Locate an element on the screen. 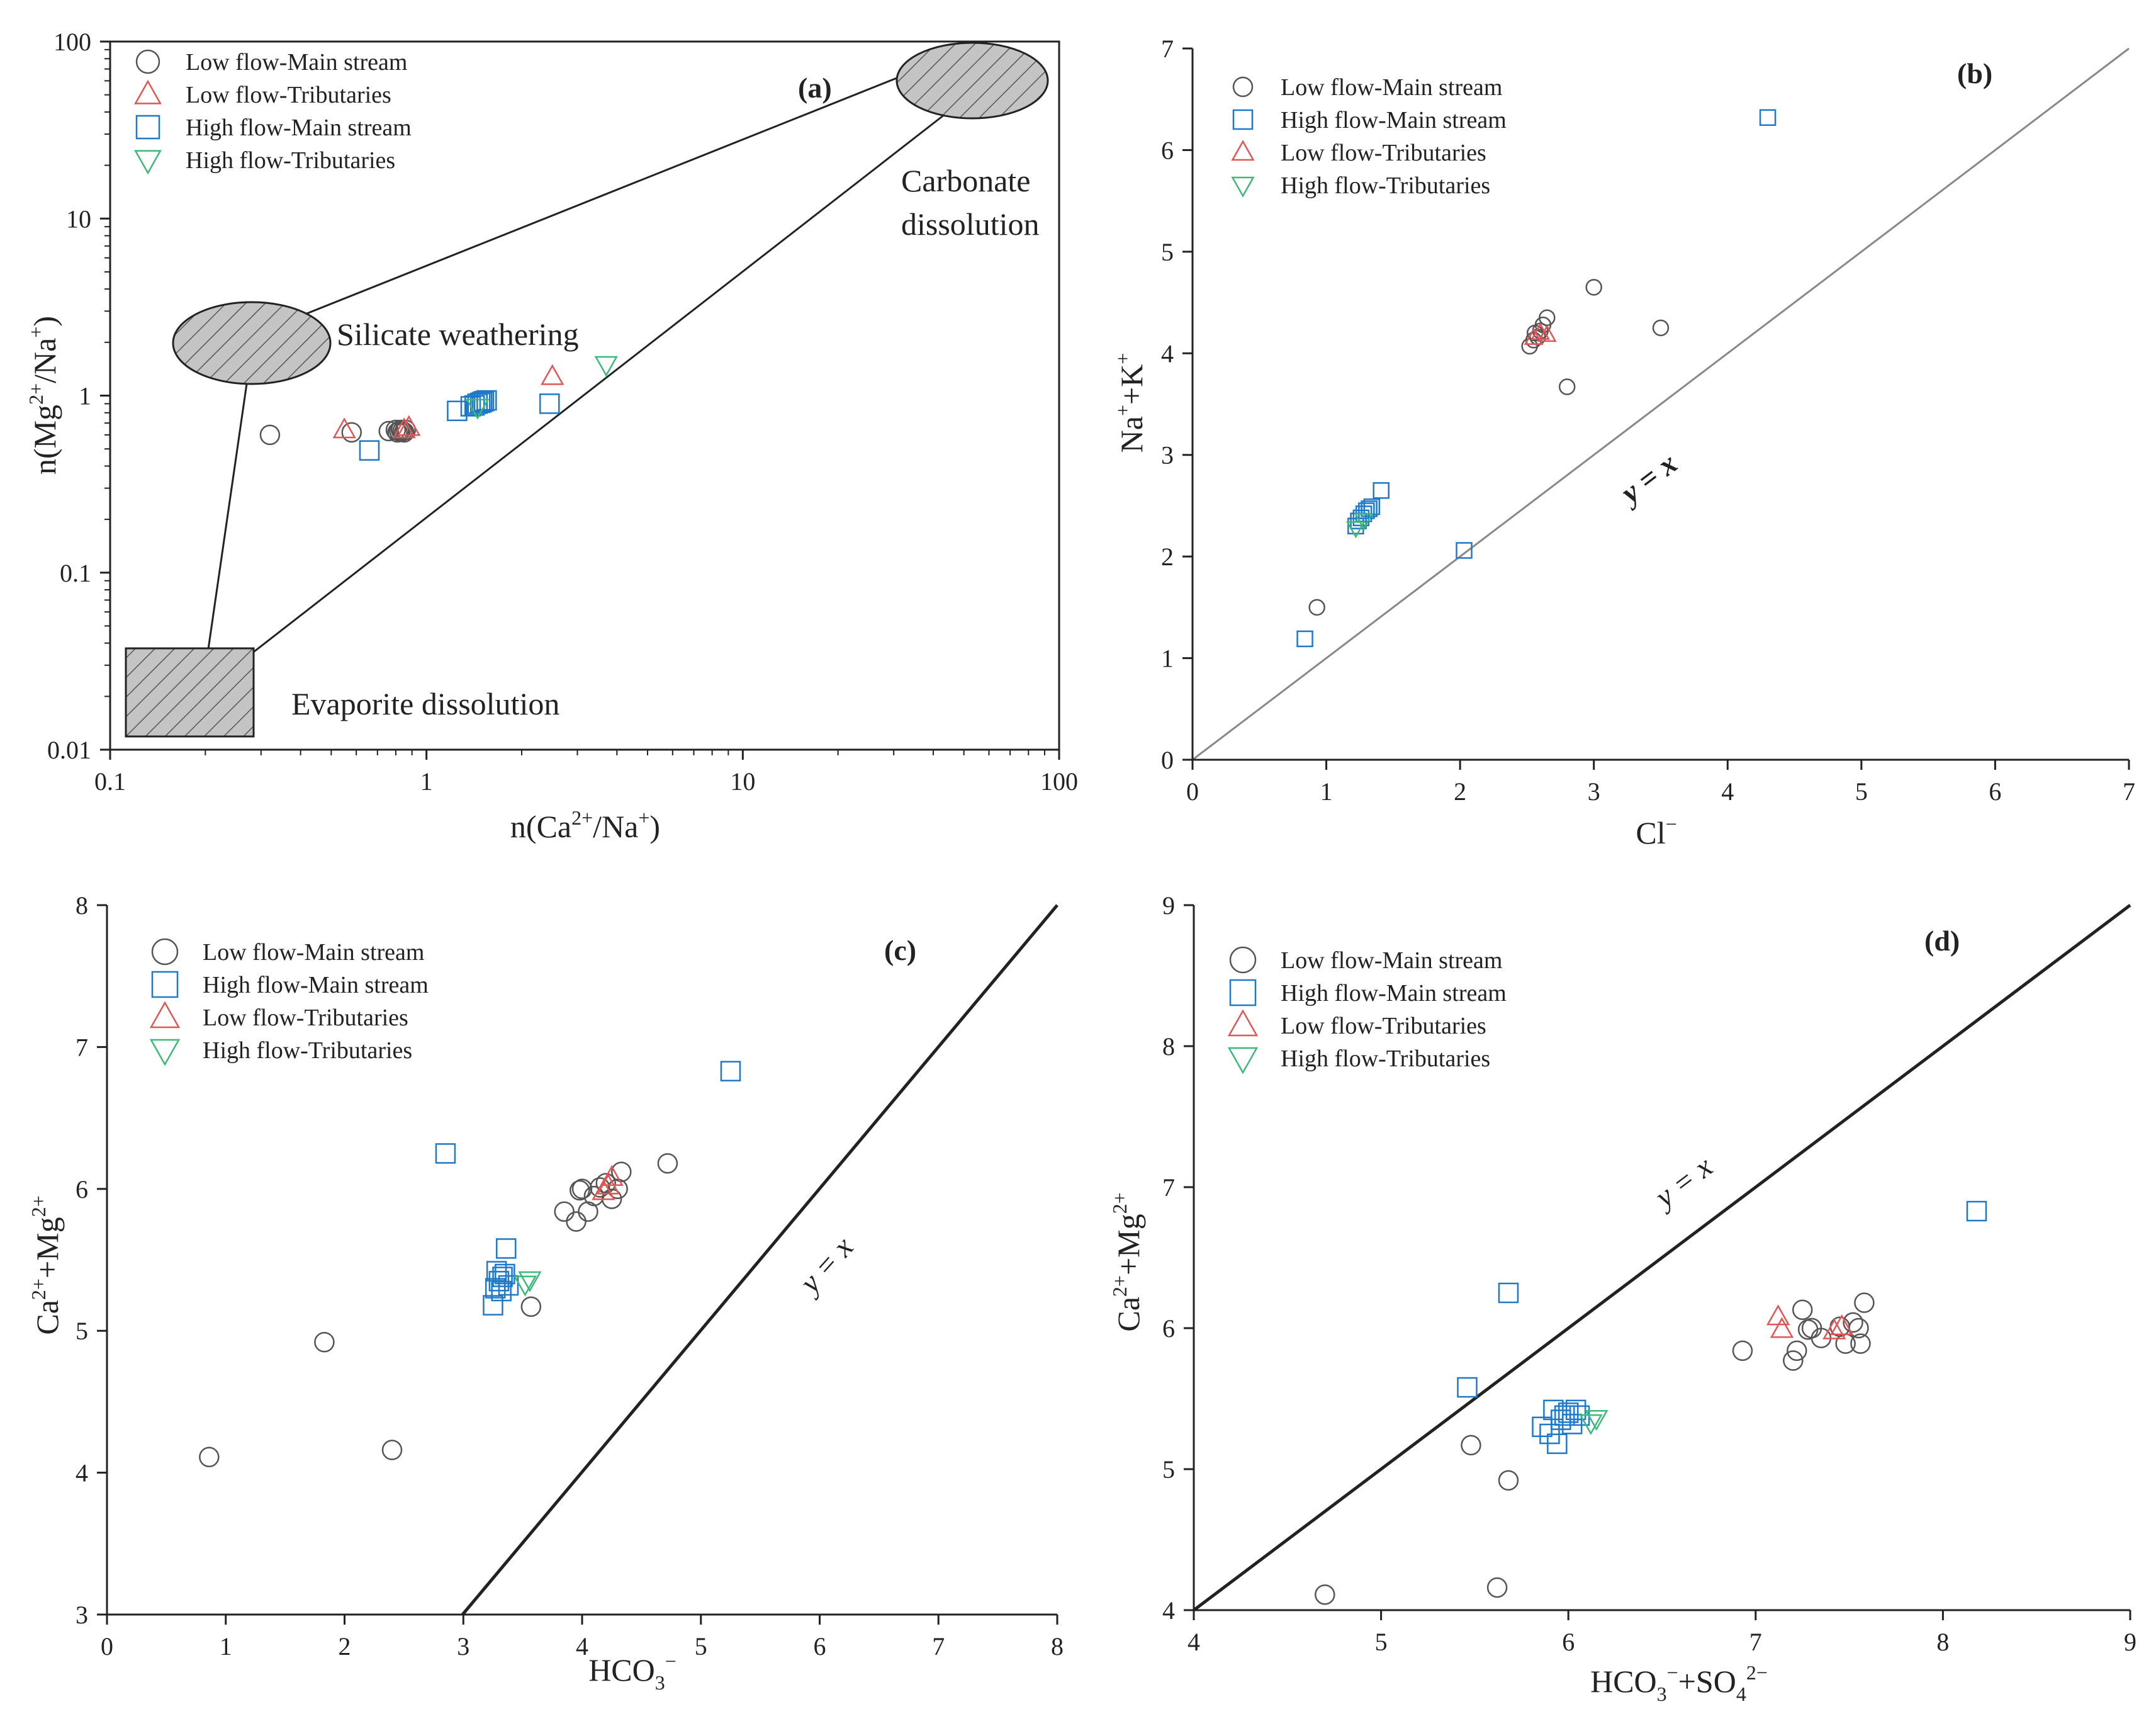 This screenshot has width=2156, height=1731. panel-c-x-tick-label: 6 is located at coordinates (820, 1646).